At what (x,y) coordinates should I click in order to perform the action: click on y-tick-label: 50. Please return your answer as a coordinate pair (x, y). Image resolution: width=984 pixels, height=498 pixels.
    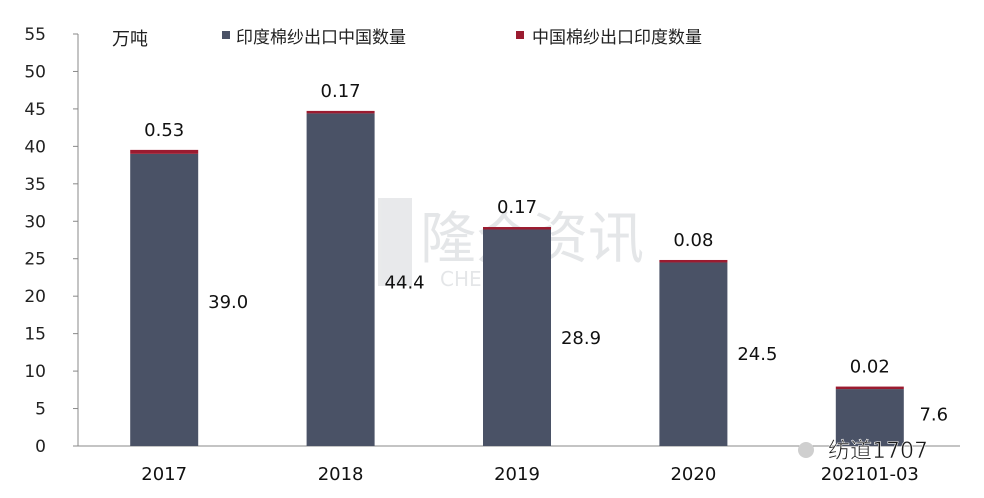
    Looking at the image, I should click on (35, 72).